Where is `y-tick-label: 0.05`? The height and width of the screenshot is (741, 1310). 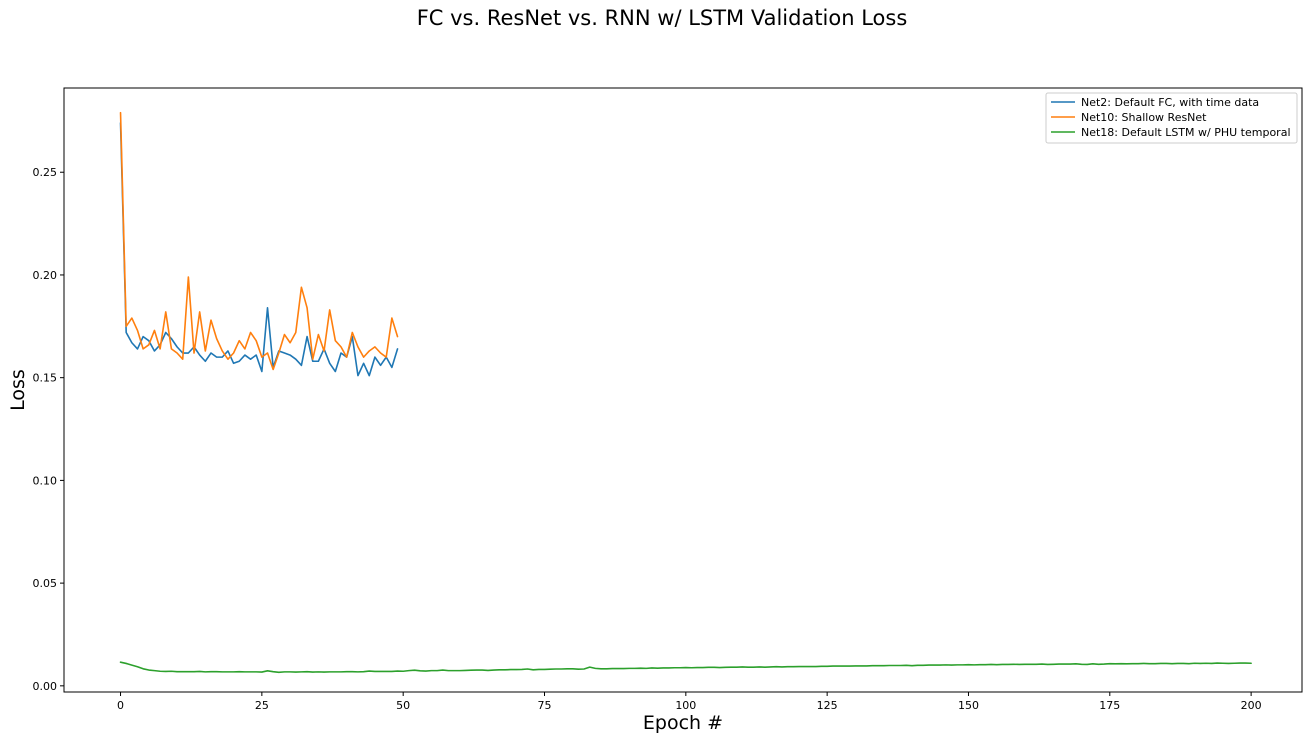 y-tick-label: 0.05 is located at coordinates (45, 583).